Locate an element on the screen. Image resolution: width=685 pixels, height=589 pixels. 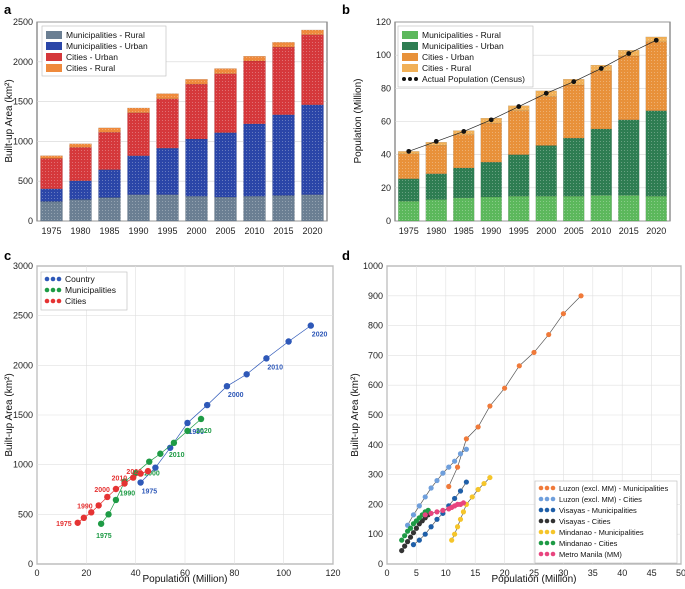
y-tick-label: 0 is located at coordinates (380, 564).